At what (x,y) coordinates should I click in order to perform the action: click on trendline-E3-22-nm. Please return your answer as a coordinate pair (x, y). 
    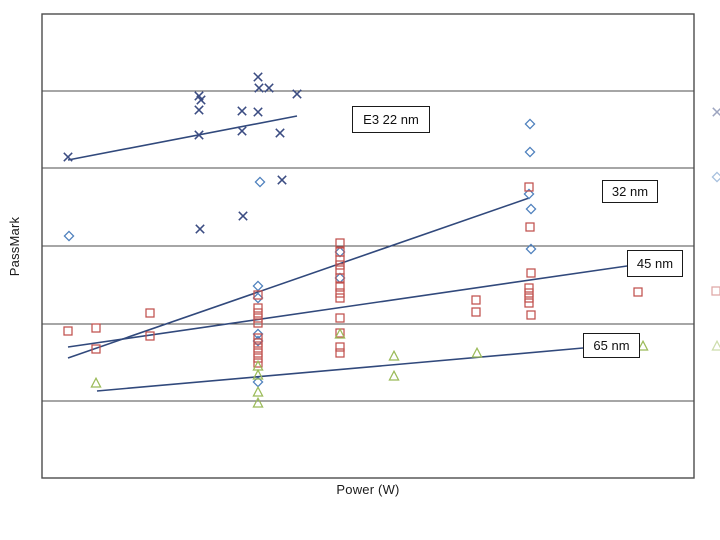
    Looking at the image, I should click on (182, 138).